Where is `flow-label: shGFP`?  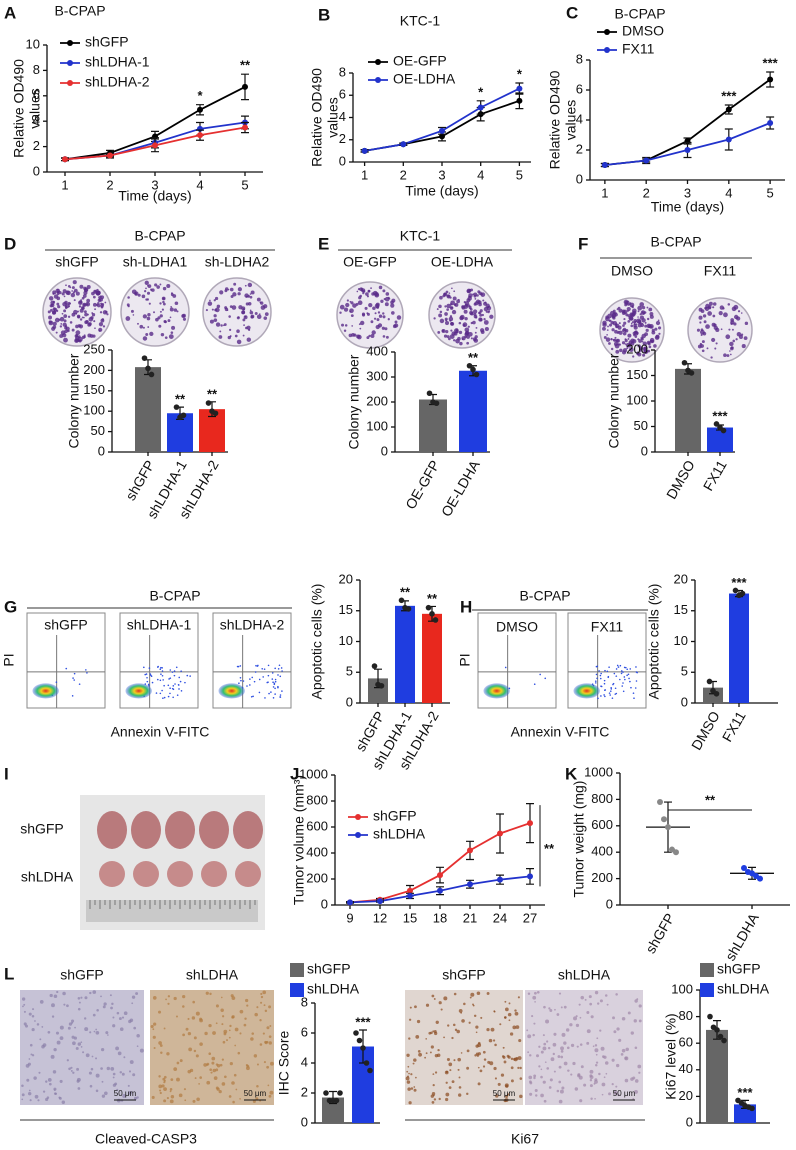
flow-label: shGFP is located at coordinates (66, 625).